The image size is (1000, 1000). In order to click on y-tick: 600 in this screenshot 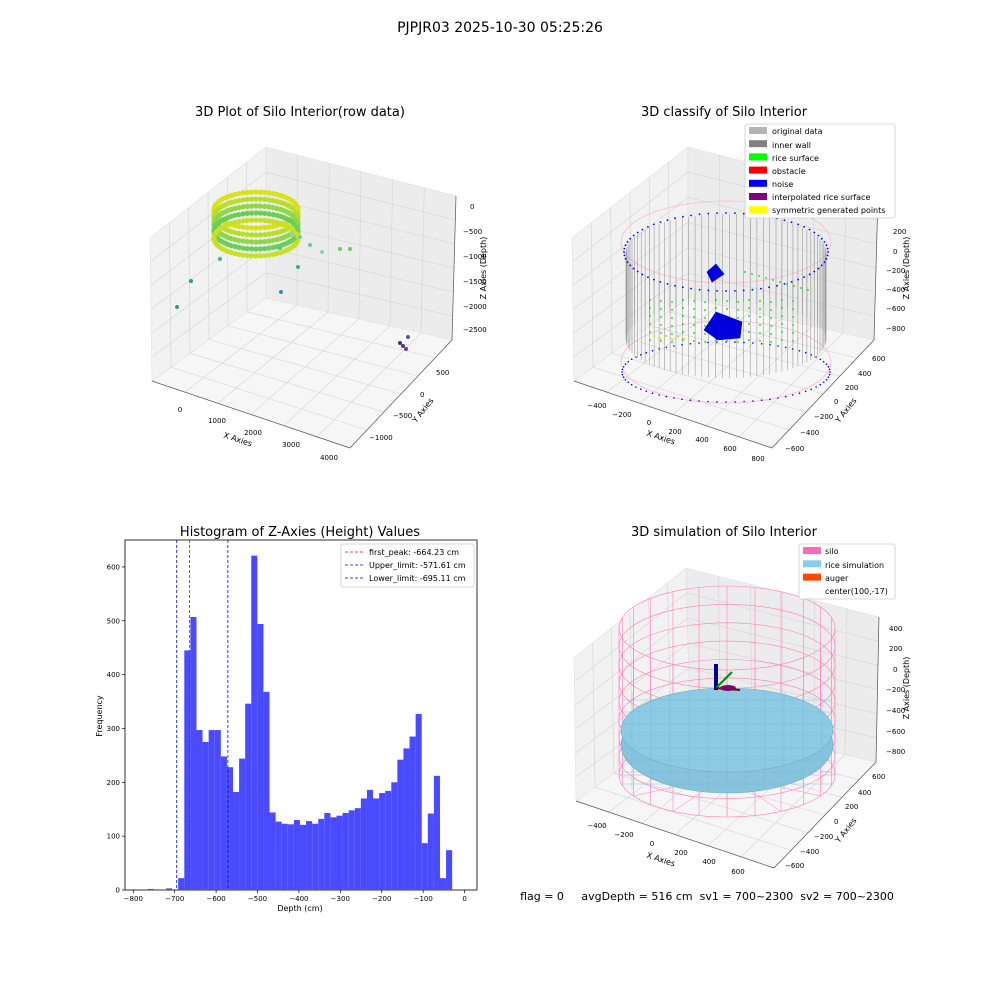, I will do `click(878, 359)`.